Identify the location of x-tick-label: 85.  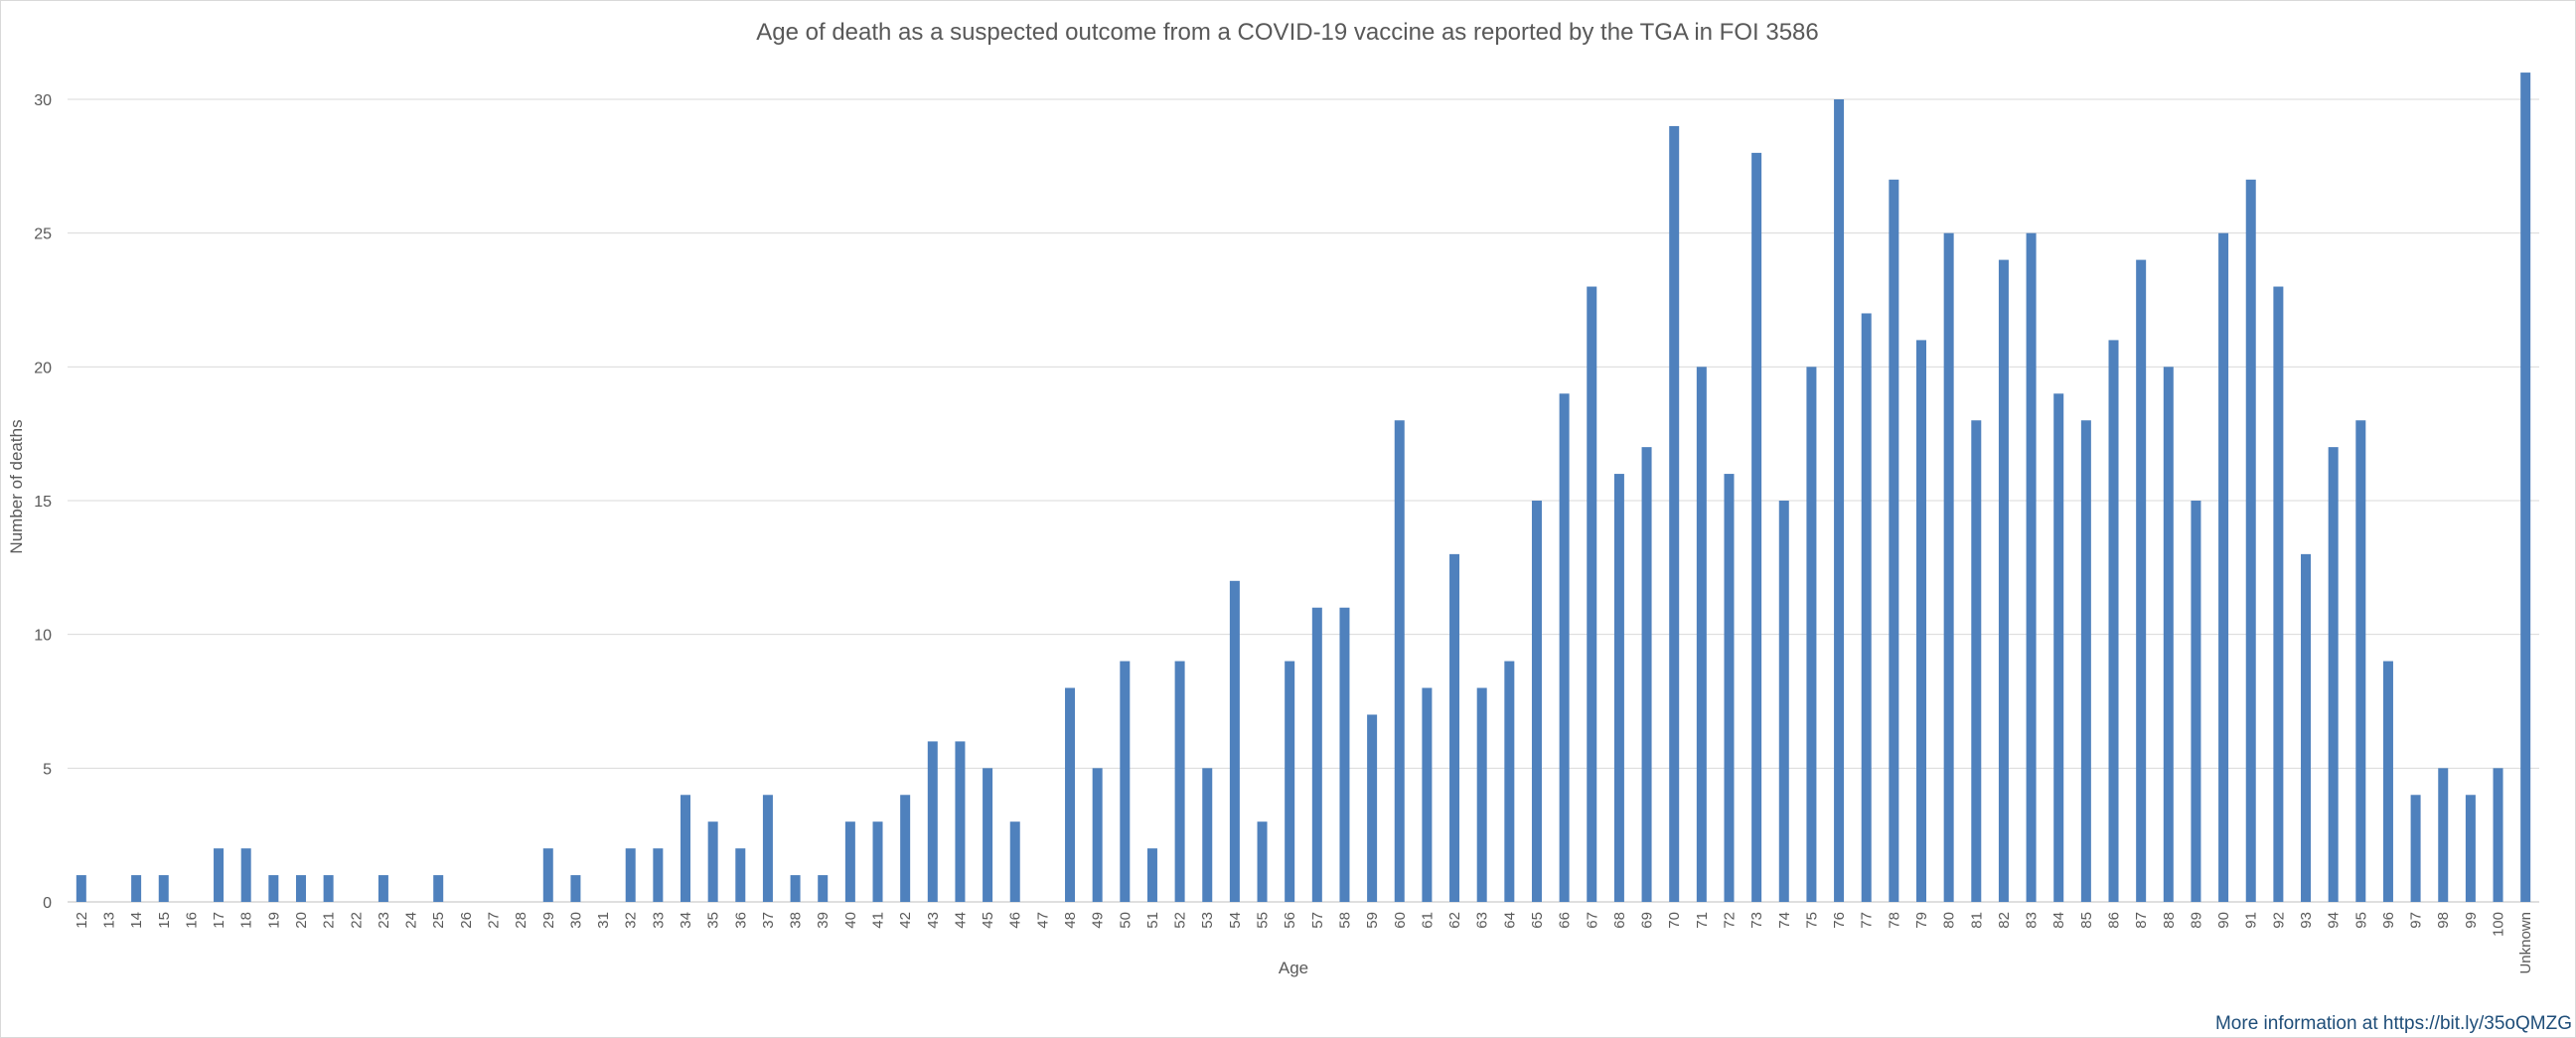
(2086, 920).